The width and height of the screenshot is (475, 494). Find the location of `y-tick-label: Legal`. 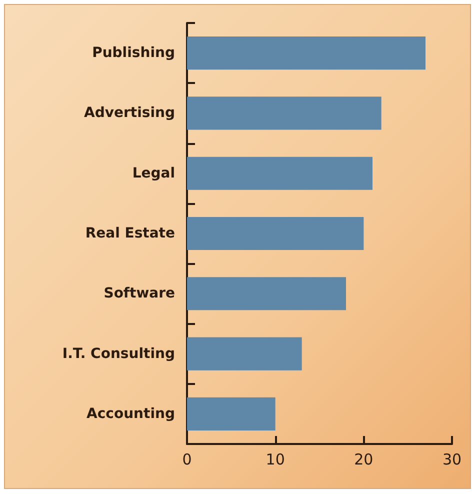

y-tick-label: Legal is located at coordinates (153, 173).